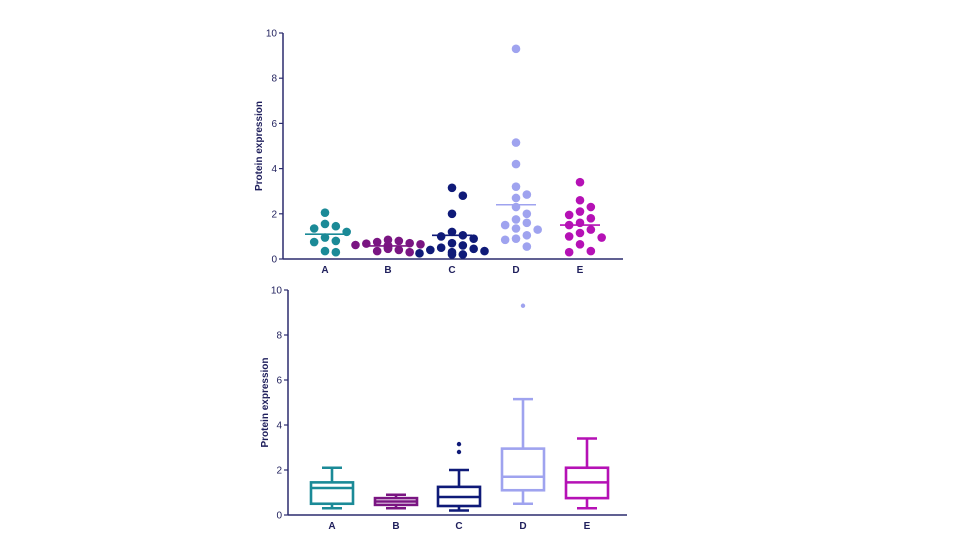  I want to click on box-D, so click(523, 469).